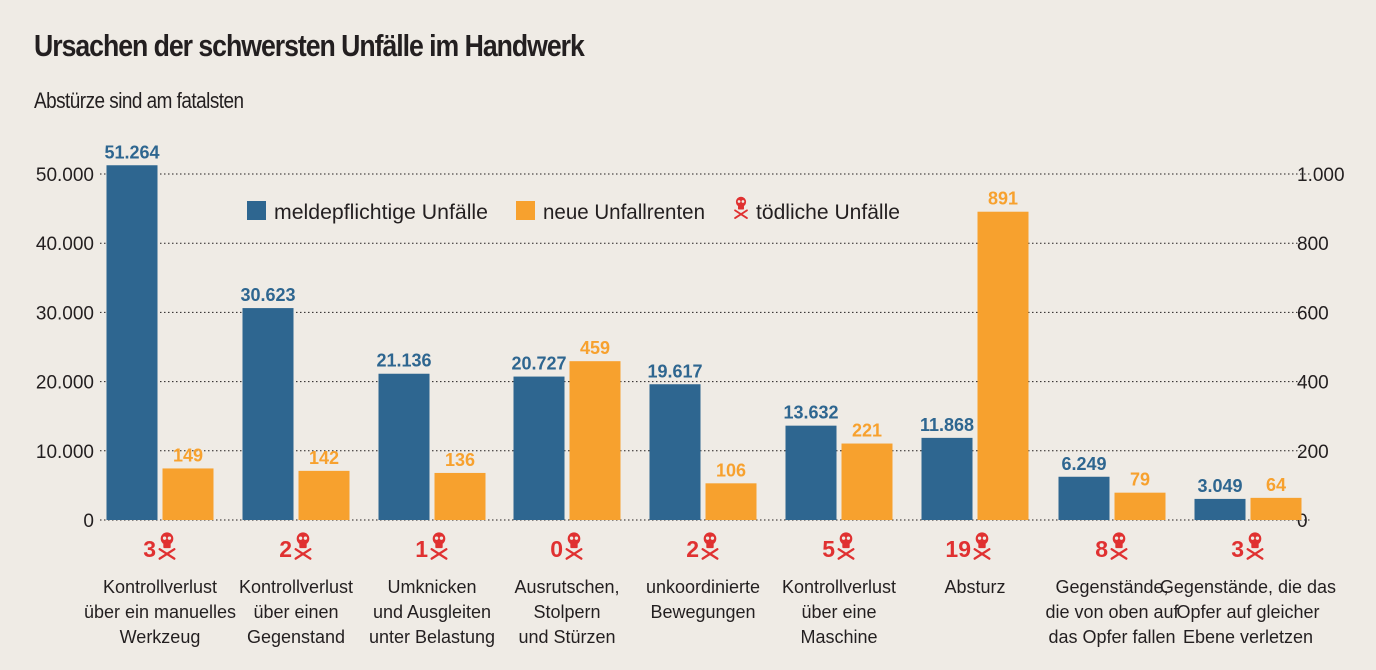 This screenshot has height=670, width=1376. Describe the element at coordinates (421, 549) in the screenshot. I see `fatality-count: 1` at that location.